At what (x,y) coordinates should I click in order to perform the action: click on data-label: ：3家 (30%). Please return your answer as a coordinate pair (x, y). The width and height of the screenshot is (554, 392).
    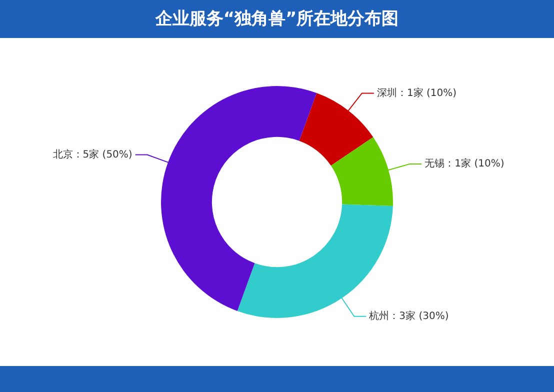
    Looking at the image, I should click on (419, 316).